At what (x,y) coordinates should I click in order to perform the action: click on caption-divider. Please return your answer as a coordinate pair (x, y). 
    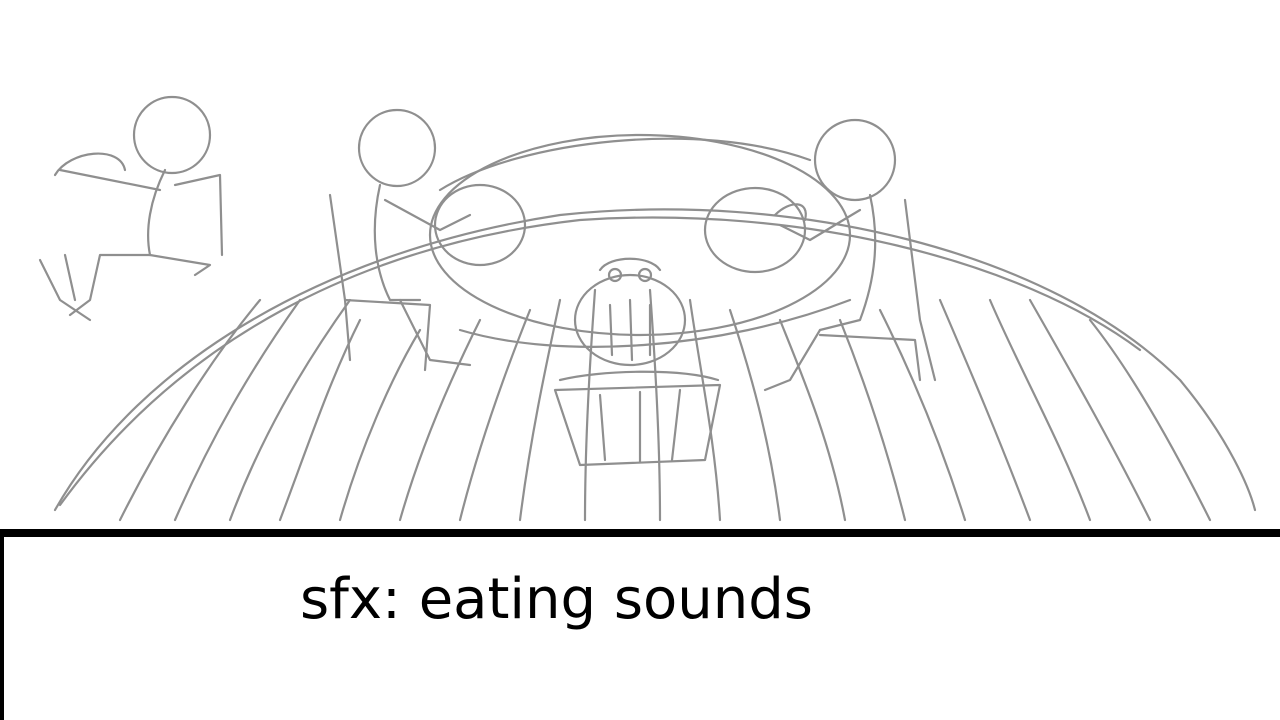
    Looking at the image, I should click on (640, 533).